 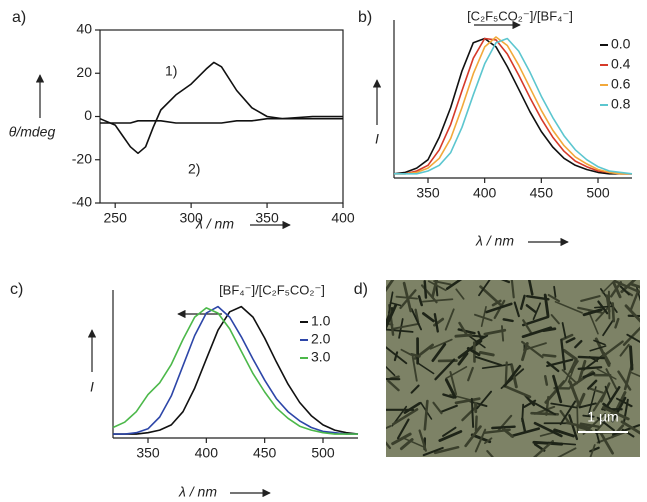 I want to click on x-tick-label: 350, so click(x=148, y=453).